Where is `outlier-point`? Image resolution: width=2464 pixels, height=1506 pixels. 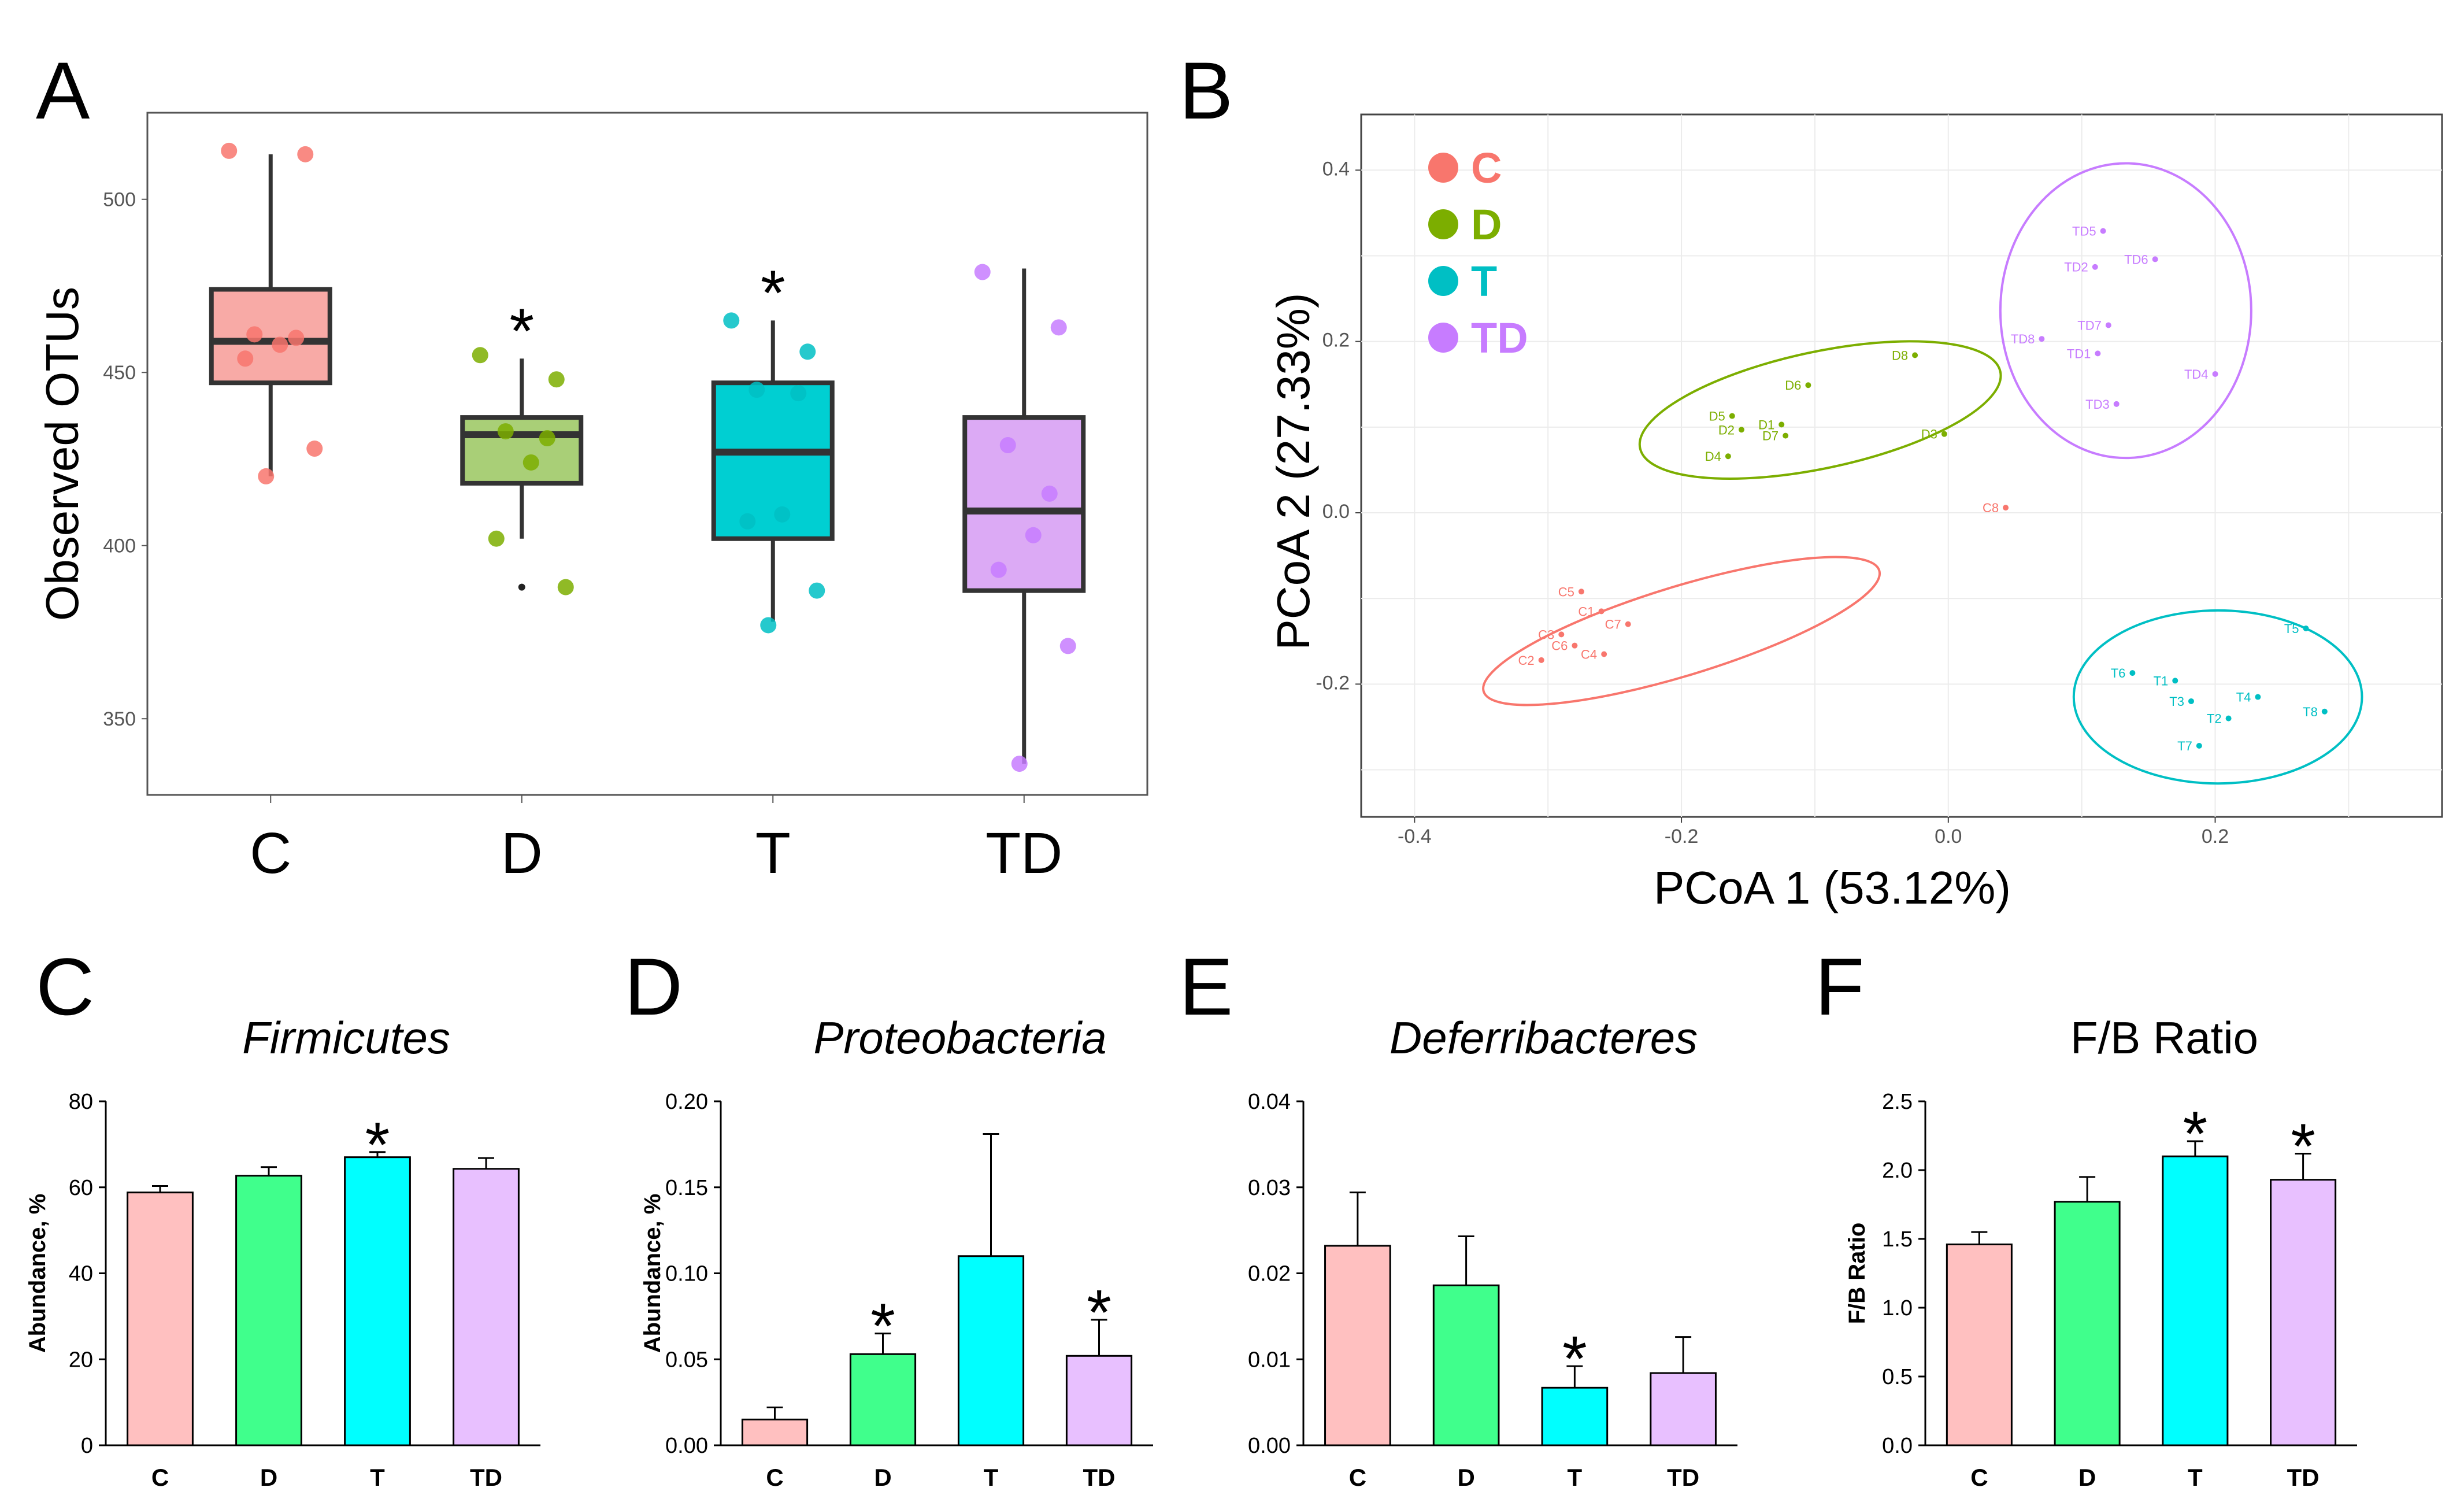
outlier-point is located at coordinates (521, 587).